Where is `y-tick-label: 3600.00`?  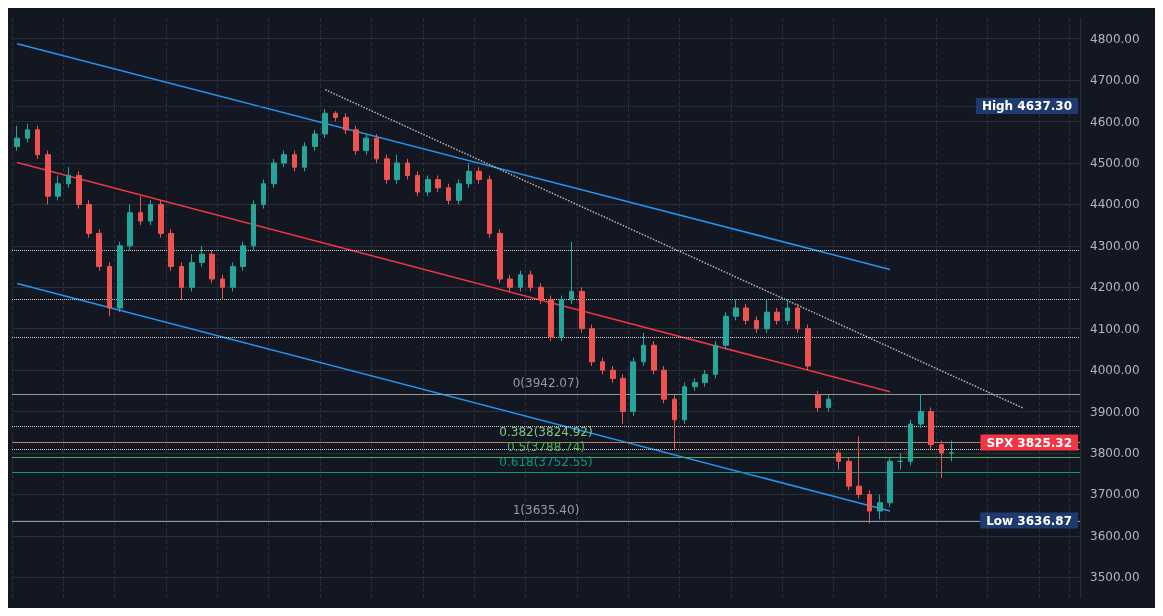
y-tick-label: 3600.00 is located at coordinates (1115, 535).